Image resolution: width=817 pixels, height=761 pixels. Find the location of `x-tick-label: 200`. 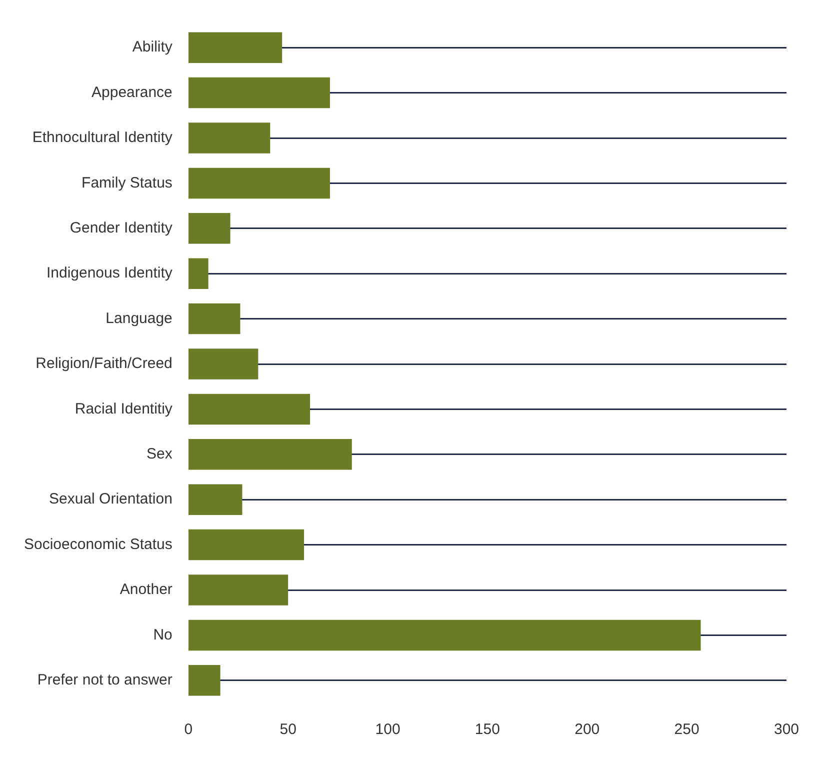

x-tick-label: 200 is located at coordinates (587, 729).